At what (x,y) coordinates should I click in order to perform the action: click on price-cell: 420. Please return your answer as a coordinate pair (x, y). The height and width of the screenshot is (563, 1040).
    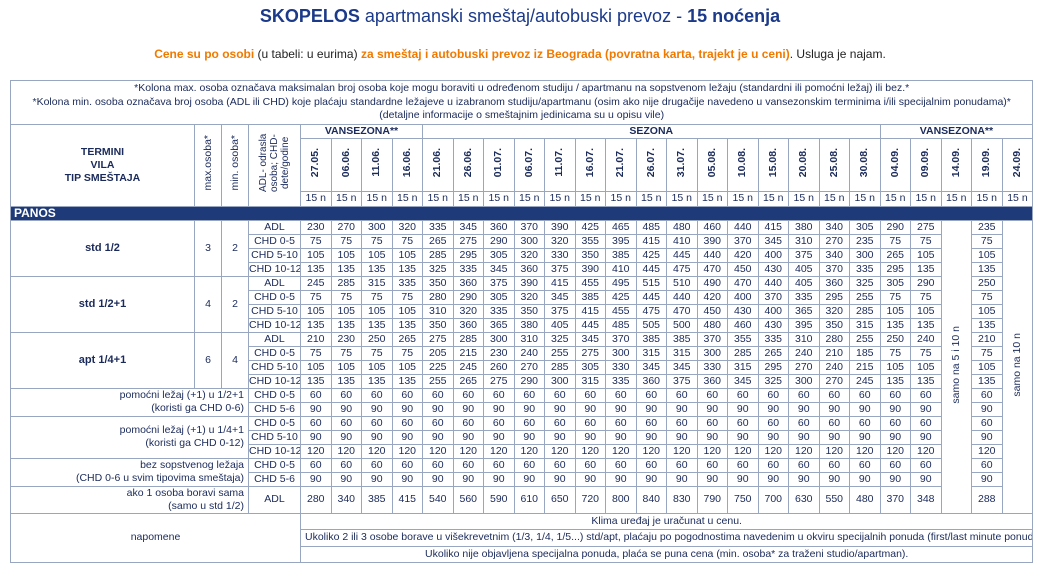
    Looking at the image, I should click on (743, 255).